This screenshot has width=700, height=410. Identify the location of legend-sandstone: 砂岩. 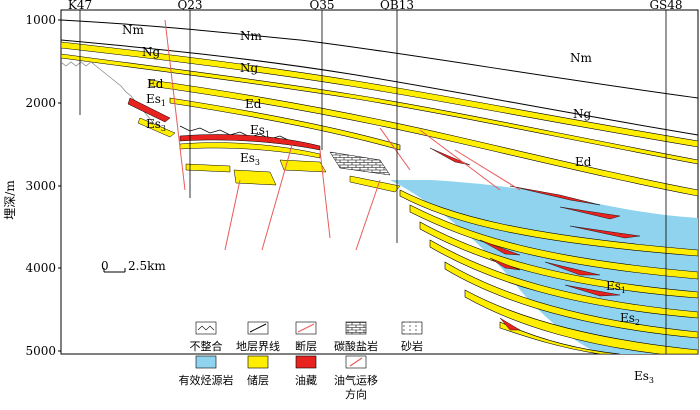
(412, 346).